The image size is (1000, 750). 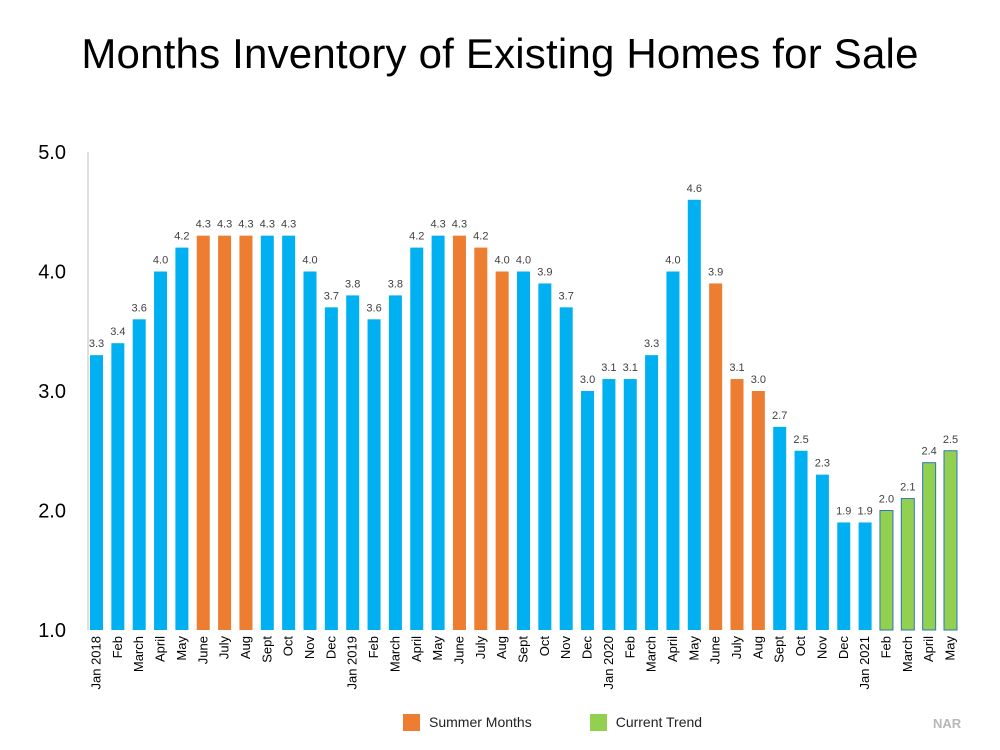 What do you see at coordinates (52, 392) in the screenshot?
I see `y-tick-label: 3.0` at bounding box center [52, 392].